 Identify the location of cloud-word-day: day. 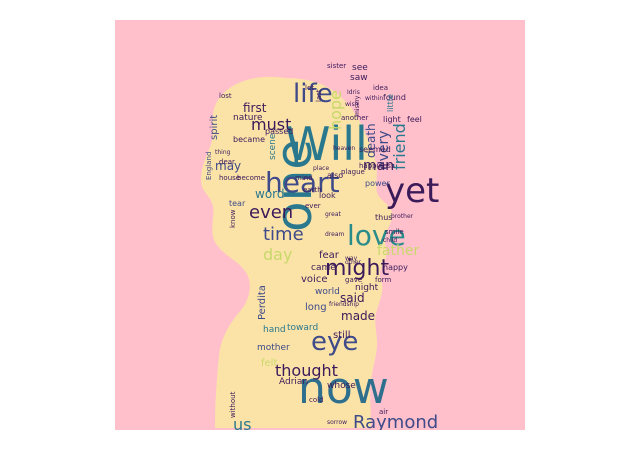
(277, 254).